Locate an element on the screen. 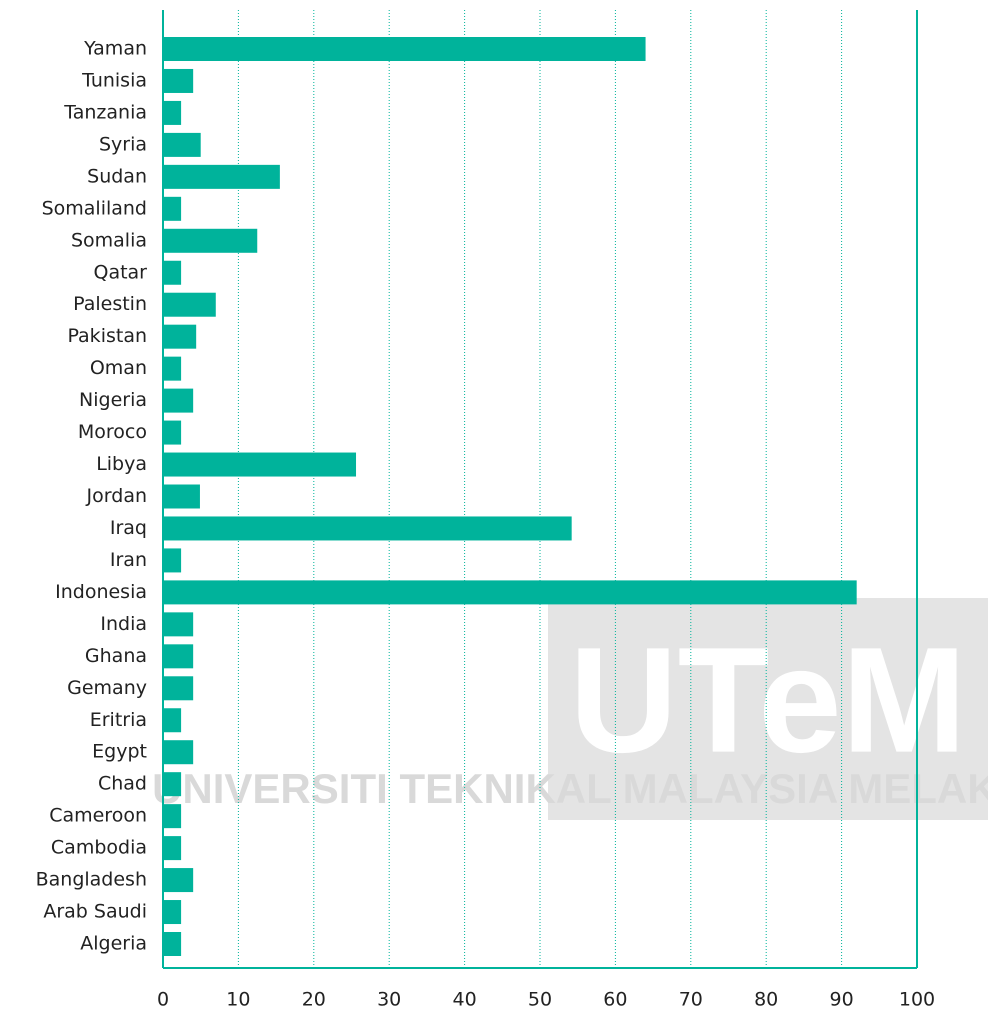  y-tick-label: Tanzania is located at coordinates (105, 112).